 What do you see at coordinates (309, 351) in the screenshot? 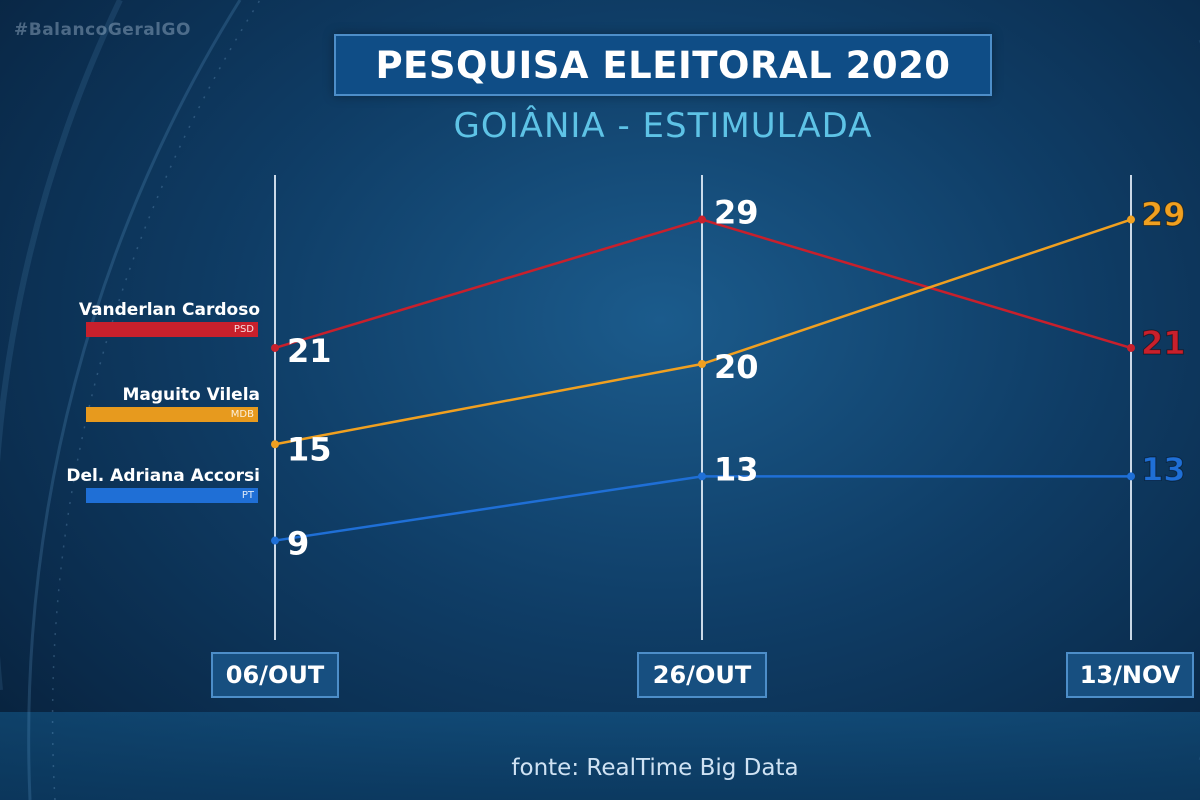
I see `data-label-0-0: 21` at bounding box center [309, 351].